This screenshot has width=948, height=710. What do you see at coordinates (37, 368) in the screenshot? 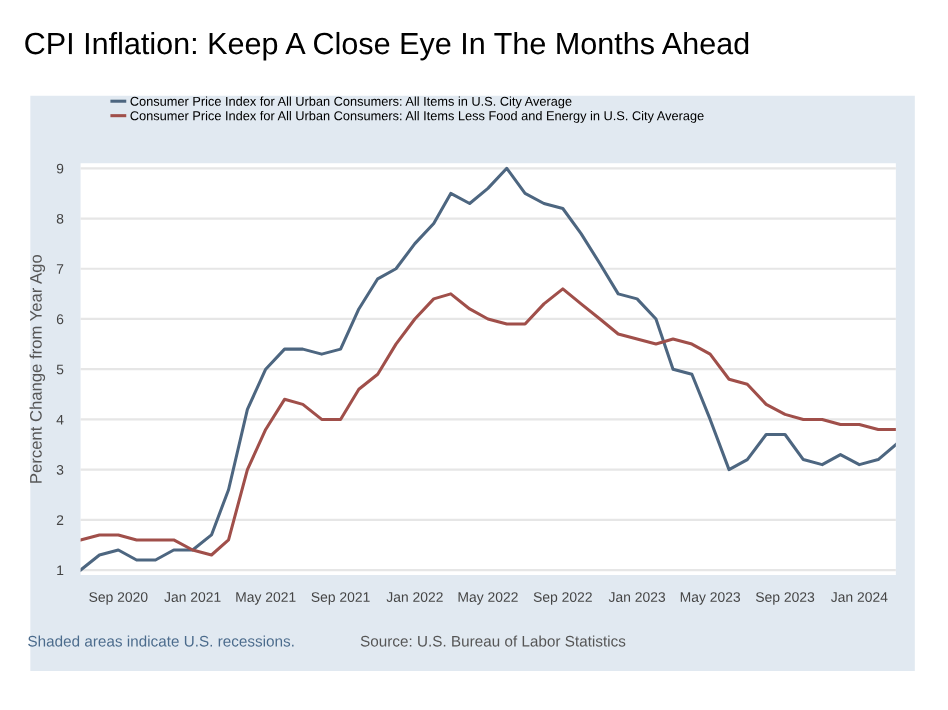
I see `y-axis-title: Percent Change from Year Ago` at bounding box center [37, 368].